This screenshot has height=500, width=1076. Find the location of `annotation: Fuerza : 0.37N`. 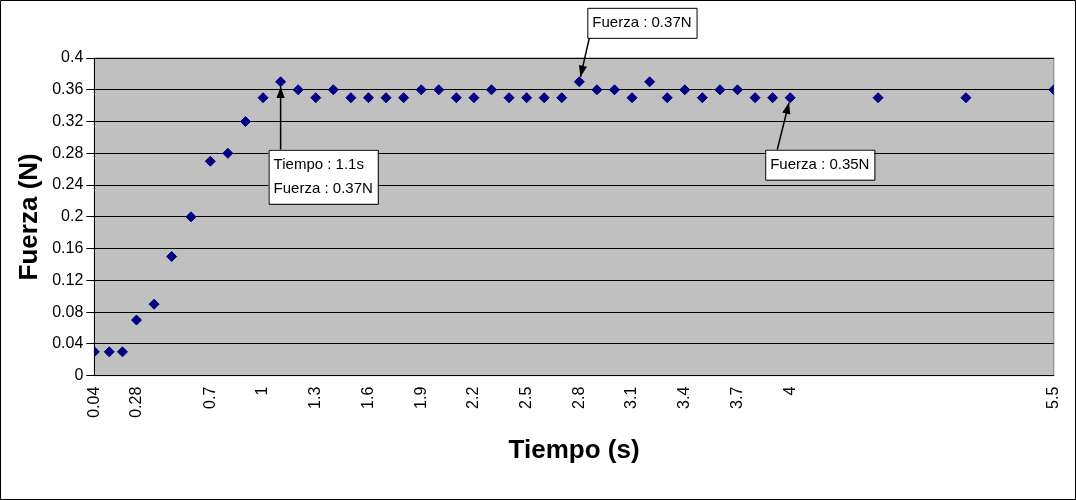

annotation: Fuerza : 0.37N is located at coordinates (642, 21).